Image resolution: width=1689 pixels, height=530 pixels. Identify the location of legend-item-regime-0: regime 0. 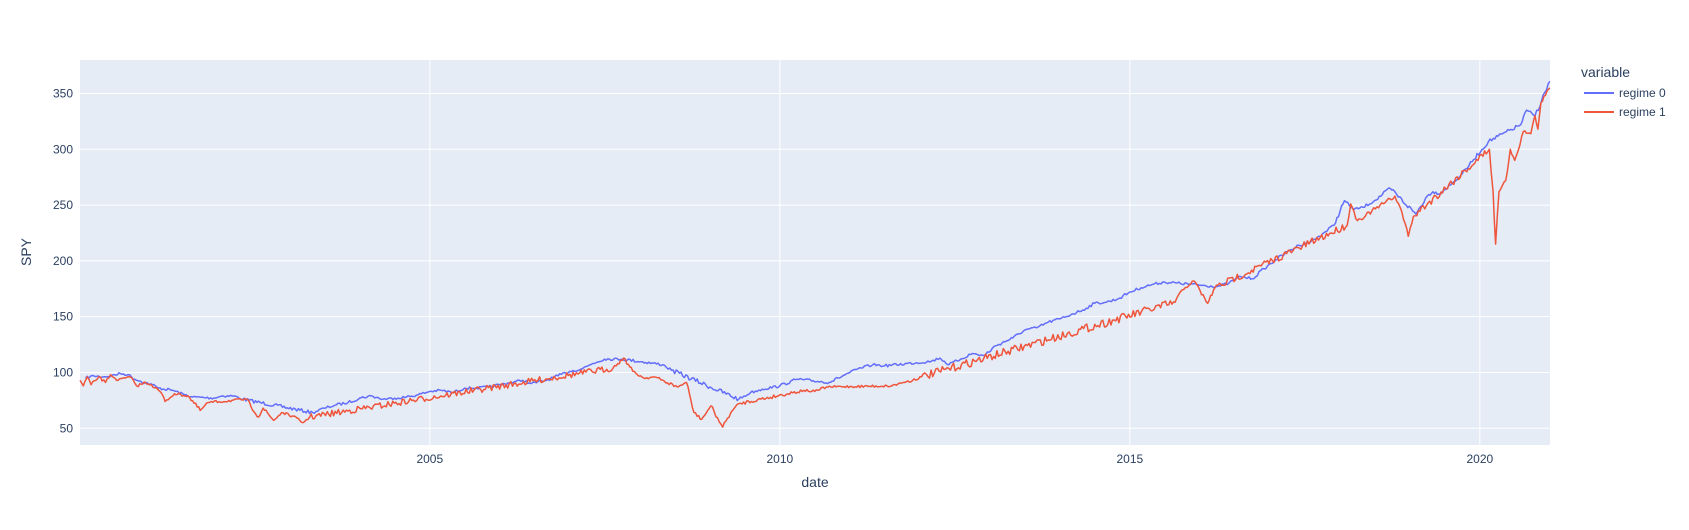
(1625, 93).